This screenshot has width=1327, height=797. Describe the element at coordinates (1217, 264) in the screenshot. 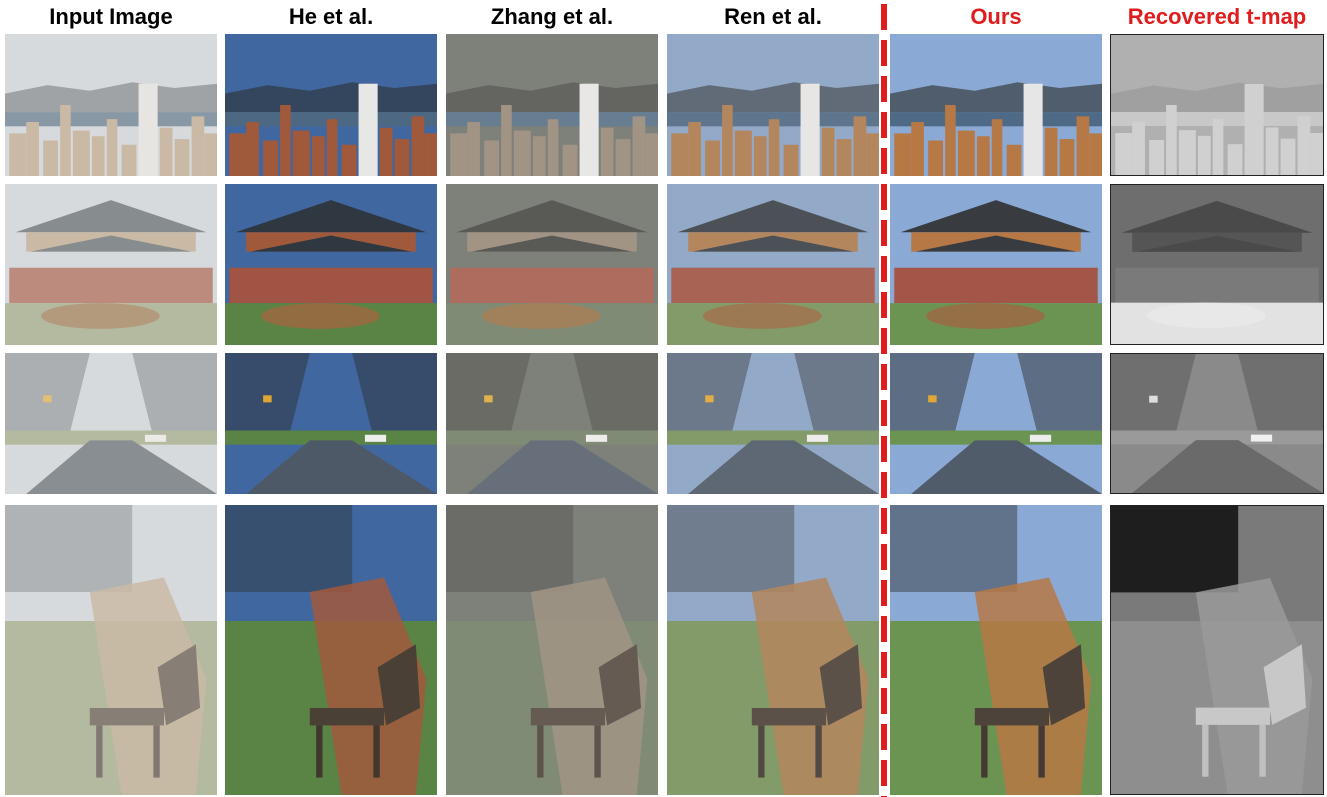

I see `gate-tower-tmap-image` at that location.